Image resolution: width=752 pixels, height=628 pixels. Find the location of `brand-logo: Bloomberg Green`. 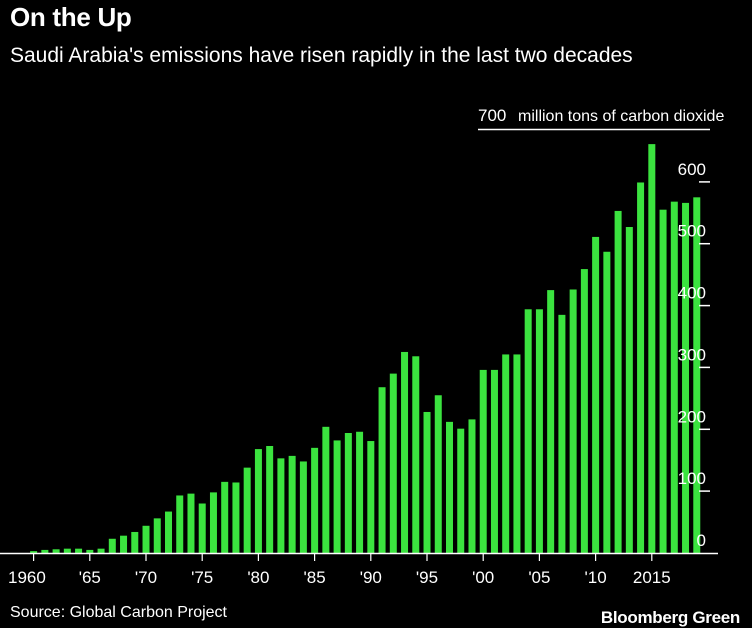

brand-logo: Bloomberg Green is located at coordinates (670, 617).